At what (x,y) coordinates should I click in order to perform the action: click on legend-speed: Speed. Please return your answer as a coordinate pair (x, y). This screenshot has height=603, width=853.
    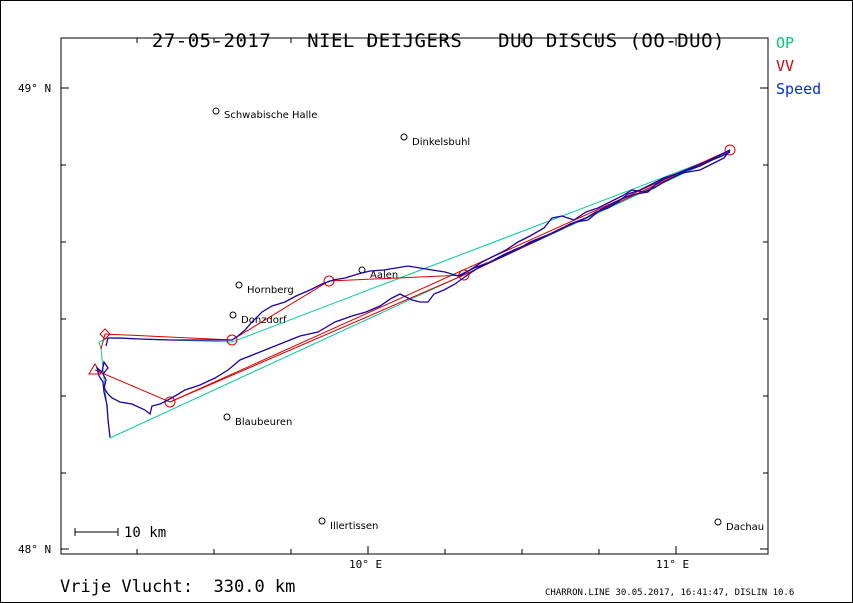
    Looking at the image, I should click on (799, 89).